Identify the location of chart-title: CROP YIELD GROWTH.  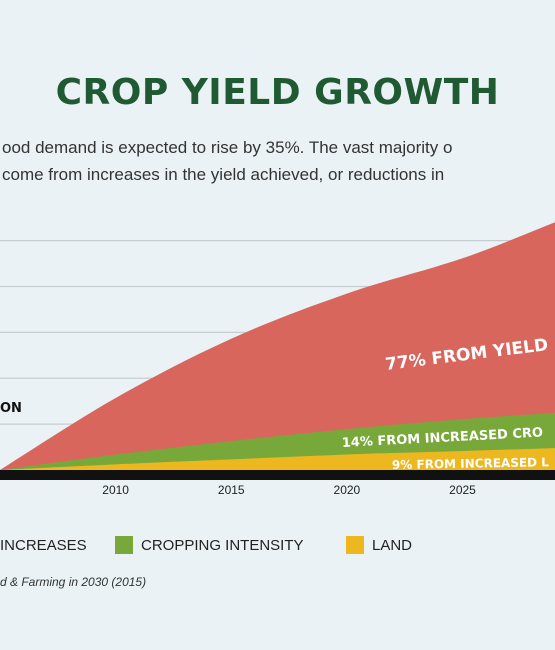
(277, 92).